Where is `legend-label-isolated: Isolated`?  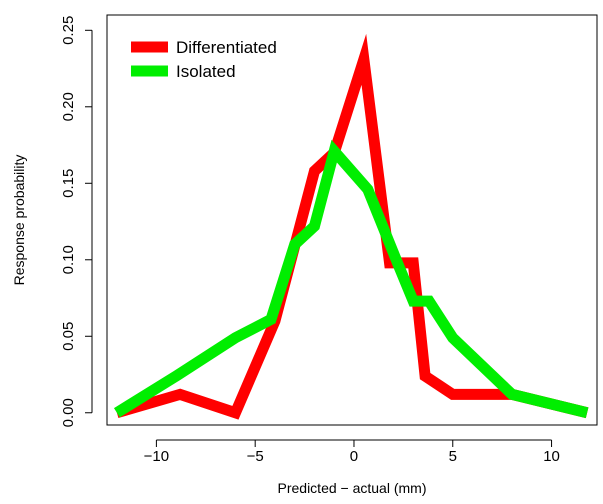 legend-label-isolated: Isolated is located at coordinates (206, 71).